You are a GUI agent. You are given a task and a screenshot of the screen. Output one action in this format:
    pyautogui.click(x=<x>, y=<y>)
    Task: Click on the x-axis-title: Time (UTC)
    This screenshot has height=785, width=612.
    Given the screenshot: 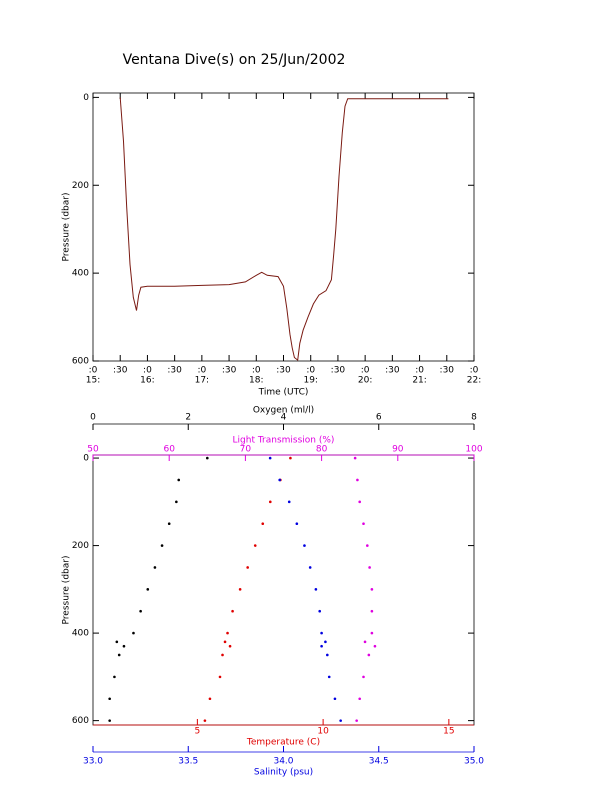 What is the action you would take?
    pyautogui.click(x=283, y=393)
    